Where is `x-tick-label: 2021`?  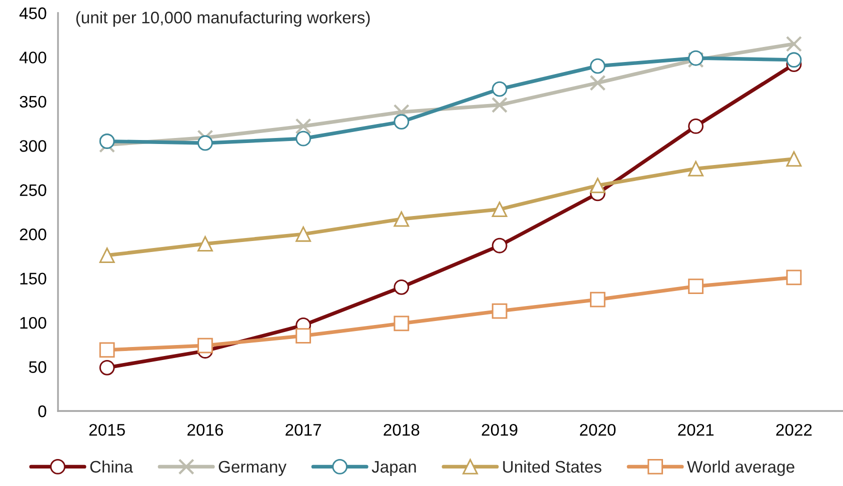
x-tick-label: 2021 is located at coordinates (696, 430).